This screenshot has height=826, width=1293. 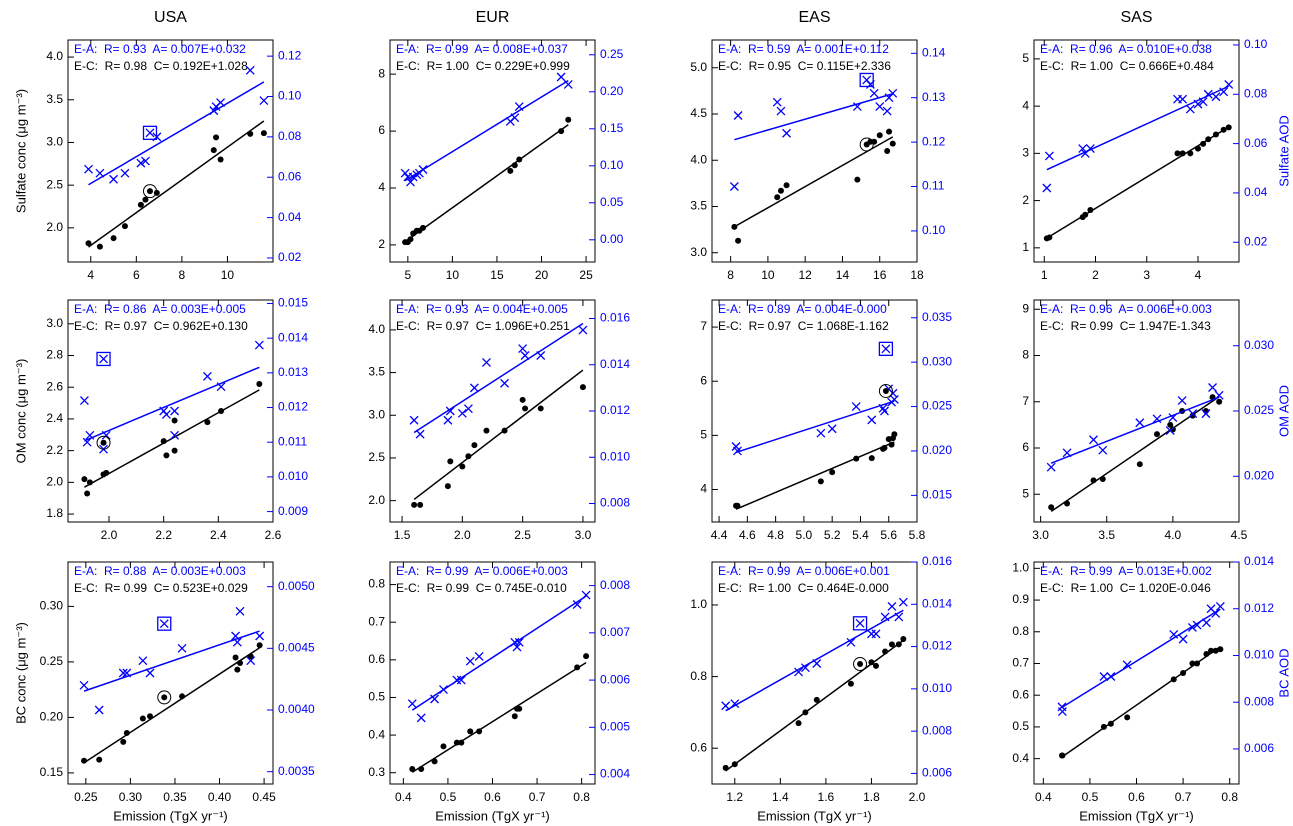 I want to click on y-axis-label: OM conc (μg m⁻³), so click(x=20, y=411).